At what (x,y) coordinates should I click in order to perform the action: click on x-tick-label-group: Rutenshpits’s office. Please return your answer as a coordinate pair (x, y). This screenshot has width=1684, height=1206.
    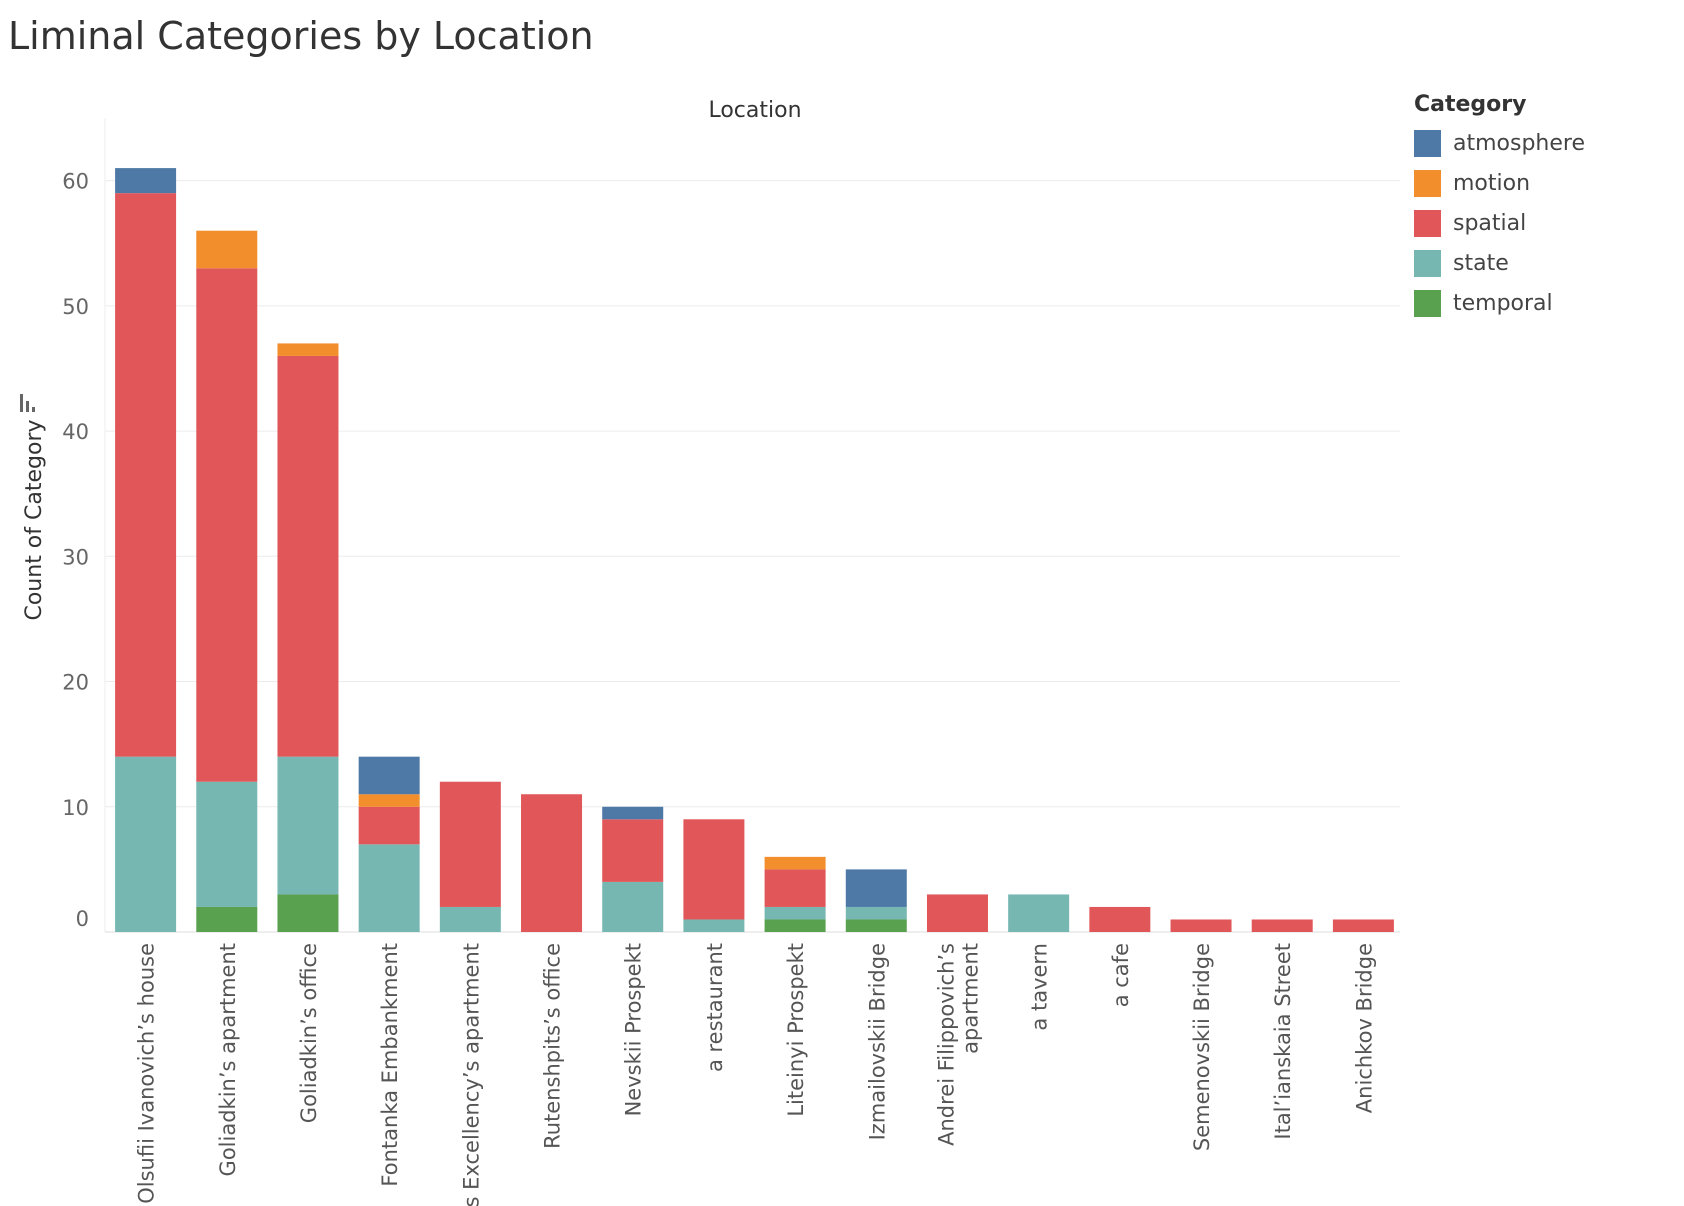
    Looking at the image, I should click on (553, 1046).